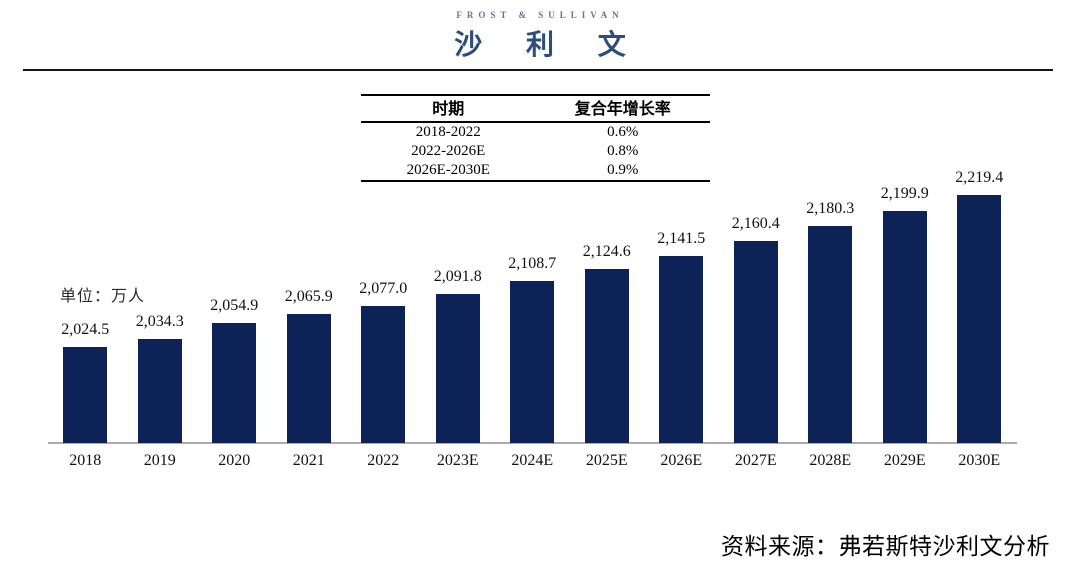  I want to click on bar-2020, so click(234, 383).